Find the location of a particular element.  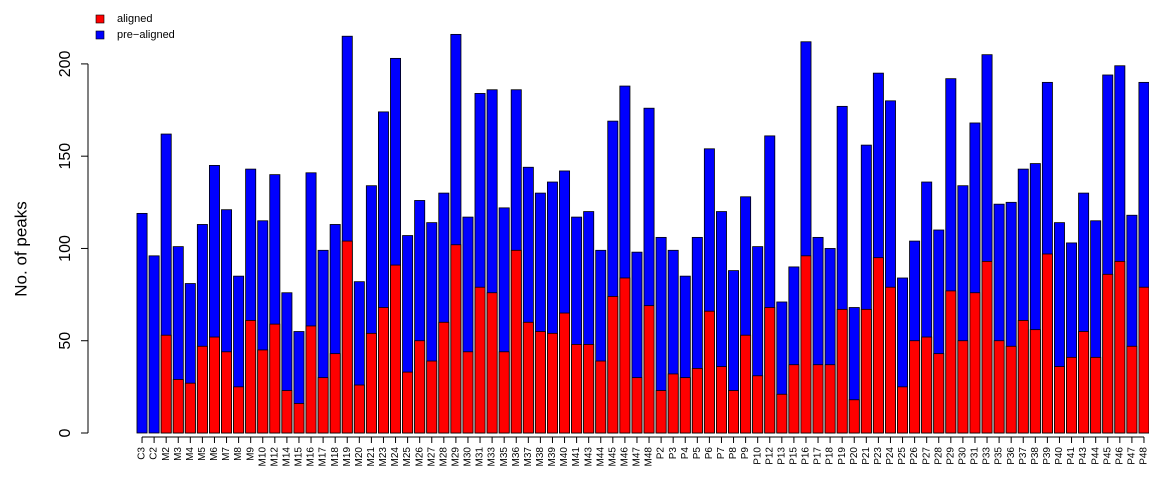

x-tick-label: M14 is located at coordinates (287, 457).